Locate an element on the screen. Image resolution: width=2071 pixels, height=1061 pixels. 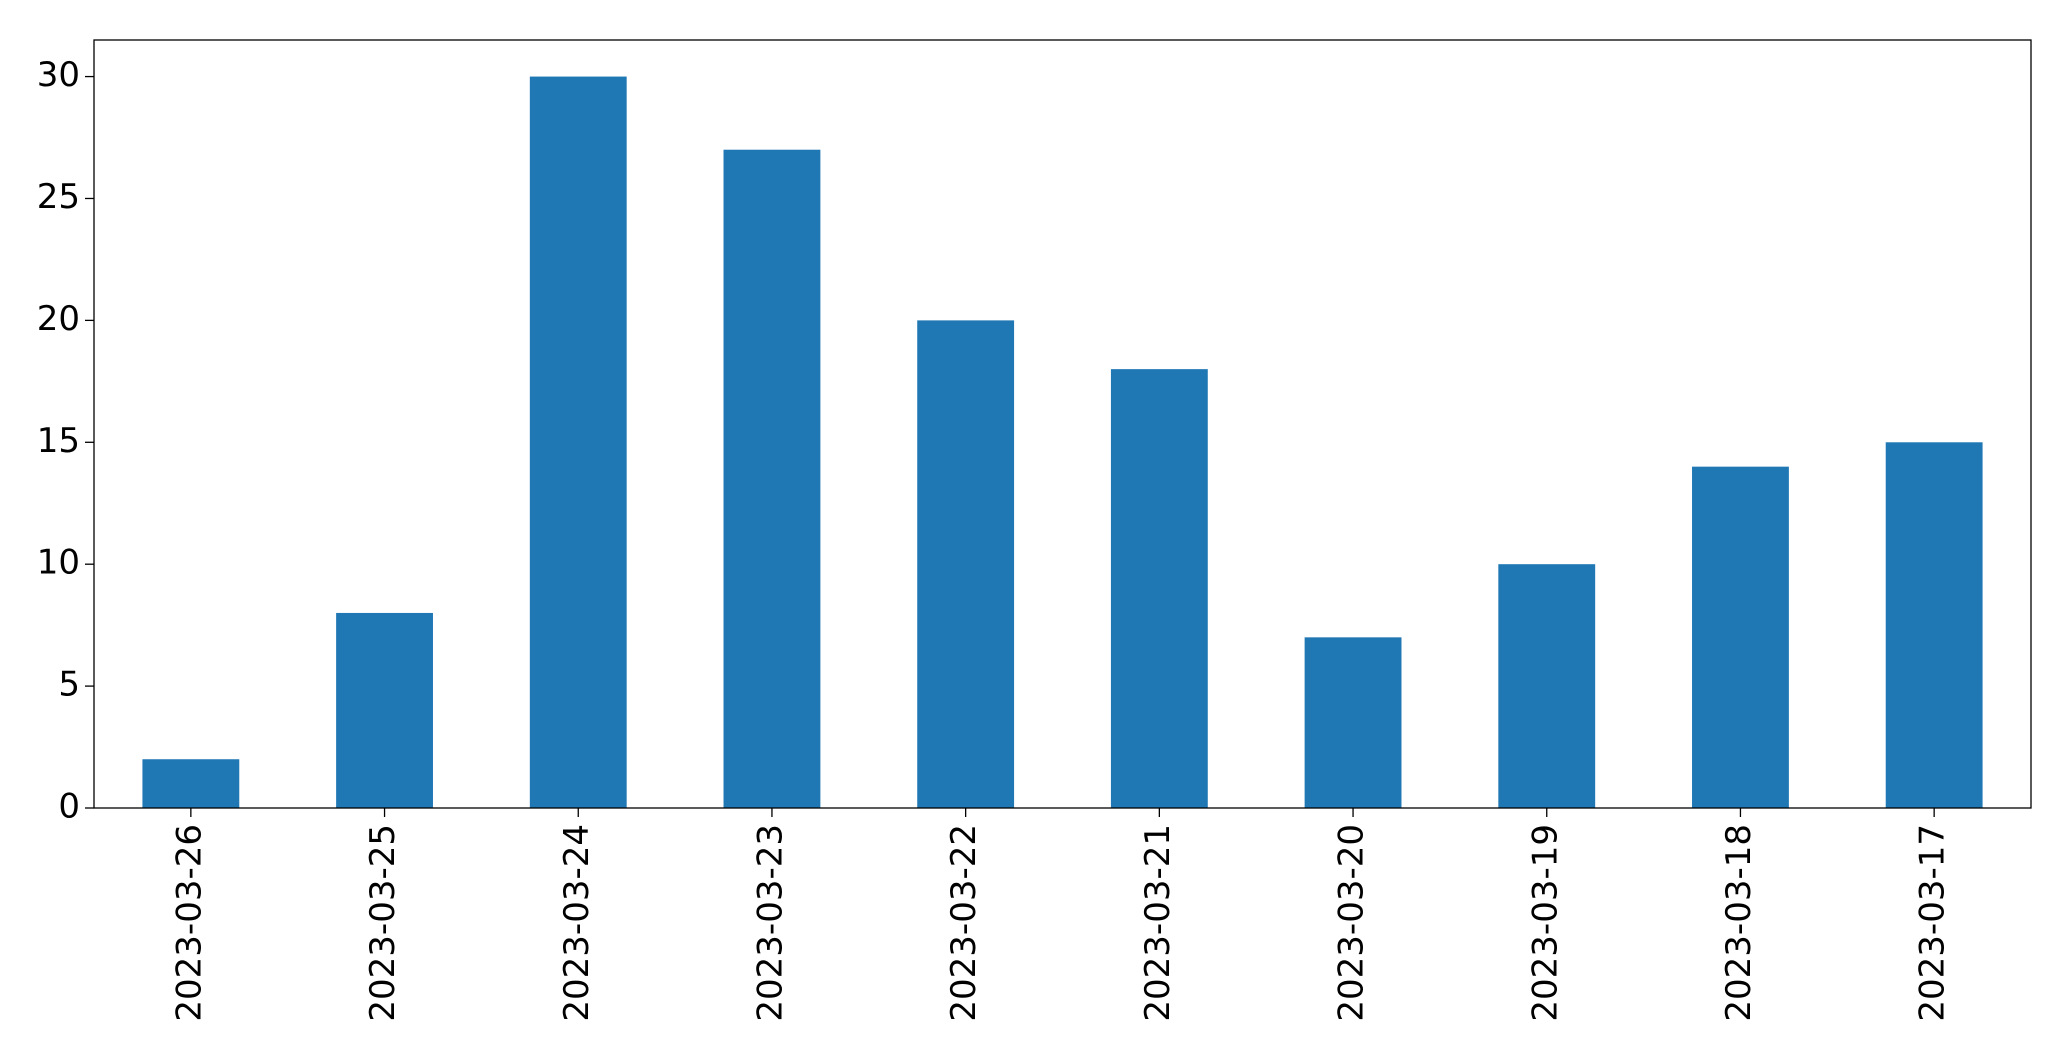
x-tick-label: 2023-03-21 is located at coordinates (1158, 923).